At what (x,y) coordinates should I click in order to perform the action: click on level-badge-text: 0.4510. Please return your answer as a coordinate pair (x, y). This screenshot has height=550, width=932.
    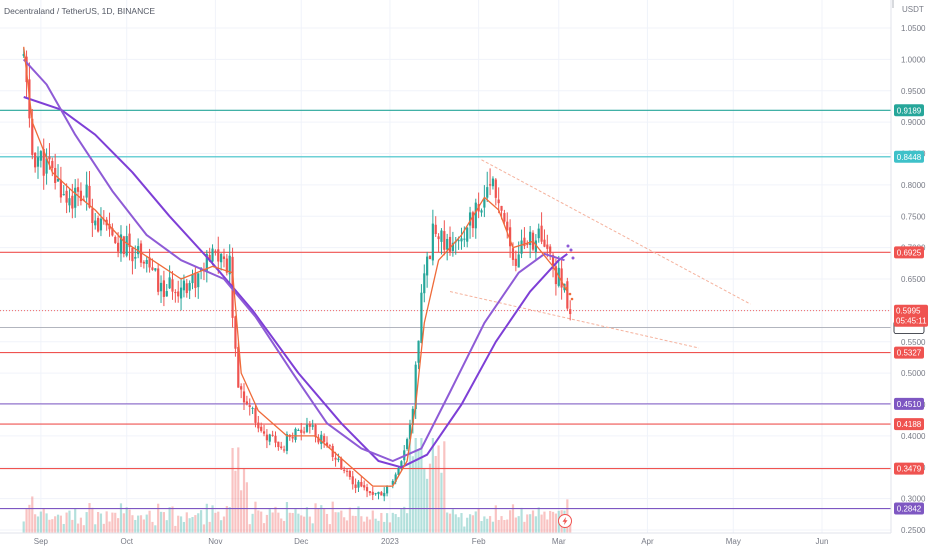
    Looking at the image, I should click on (909, 404).